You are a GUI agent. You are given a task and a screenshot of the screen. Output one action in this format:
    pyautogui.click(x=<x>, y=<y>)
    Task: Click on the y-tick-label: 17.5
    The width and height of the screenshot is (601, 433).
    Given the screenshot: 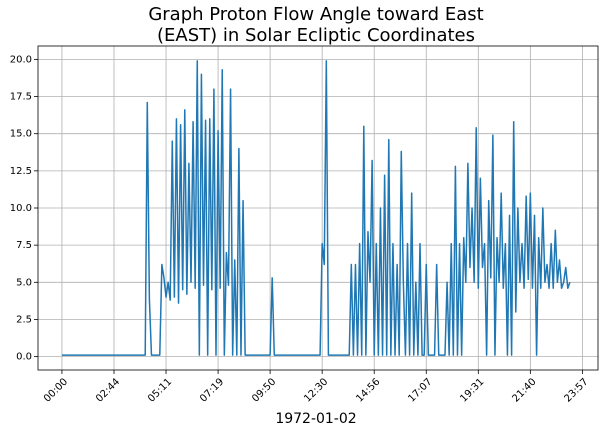 What is the action you would take?
    pyautogui.click(x=21, y=97)
    